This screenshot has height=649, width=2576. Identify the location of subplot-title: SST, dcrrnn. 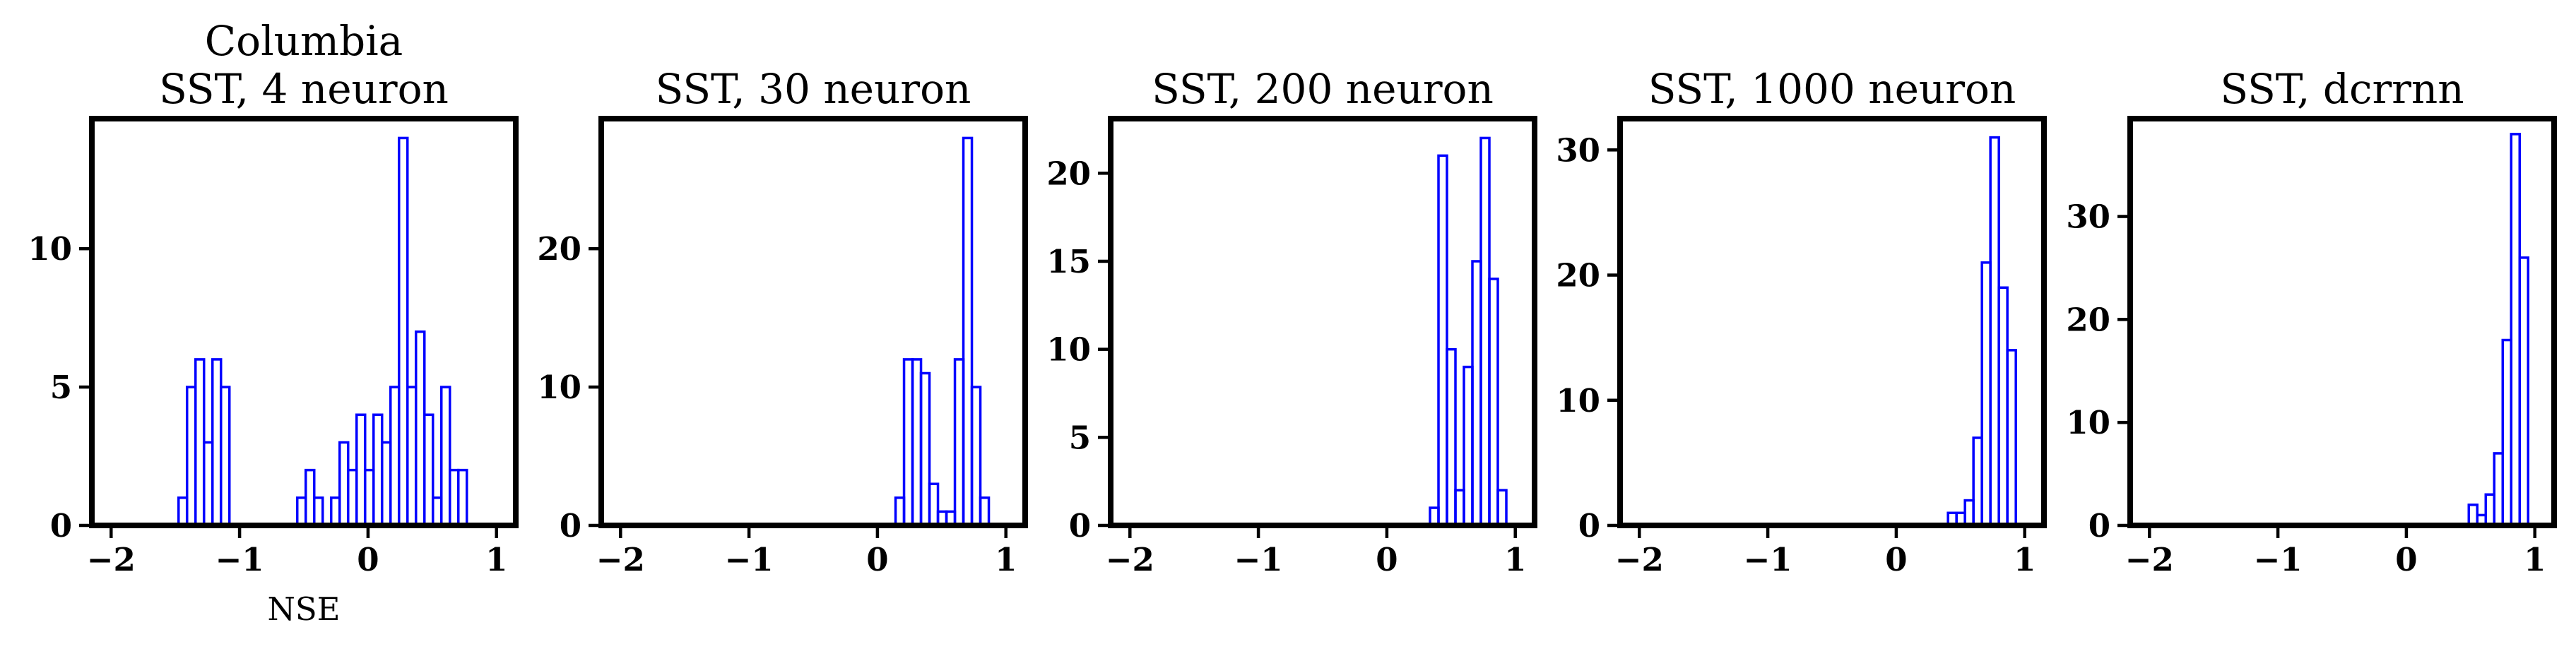
(2342, 89).